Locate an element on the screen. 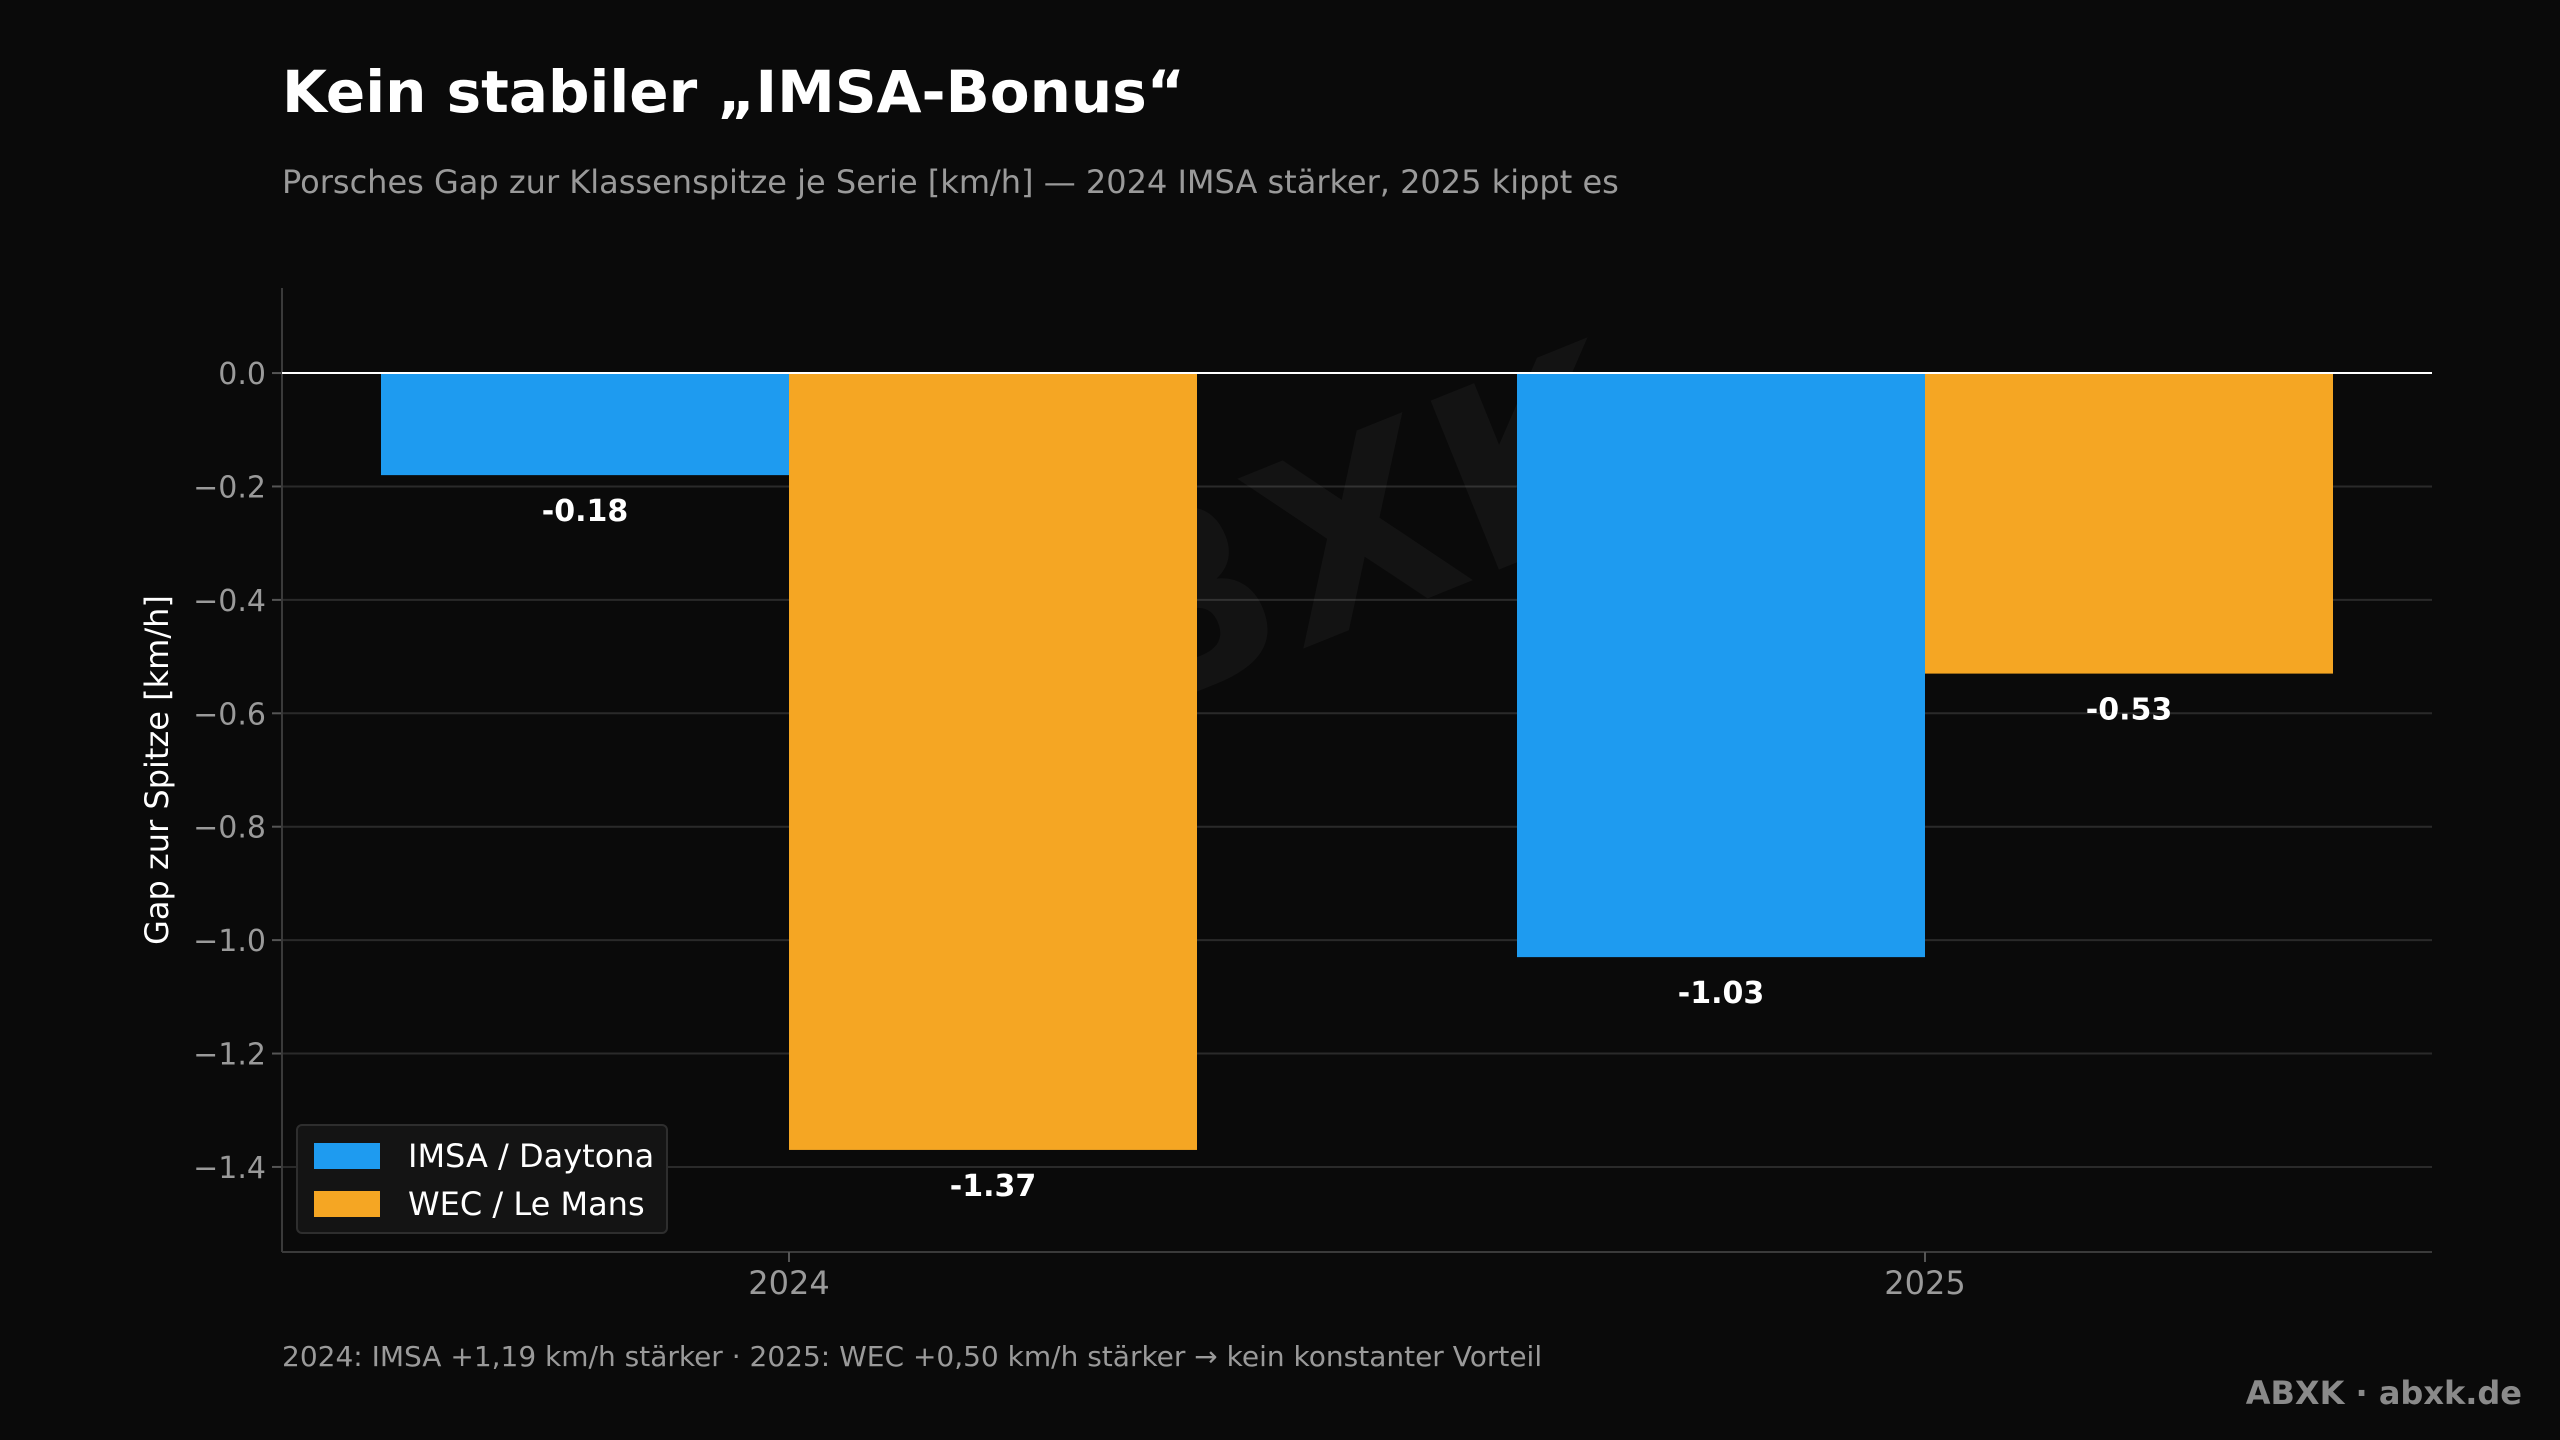  legend-item-wec: WEC / Le Mans is located at coordinates (479, 1204).